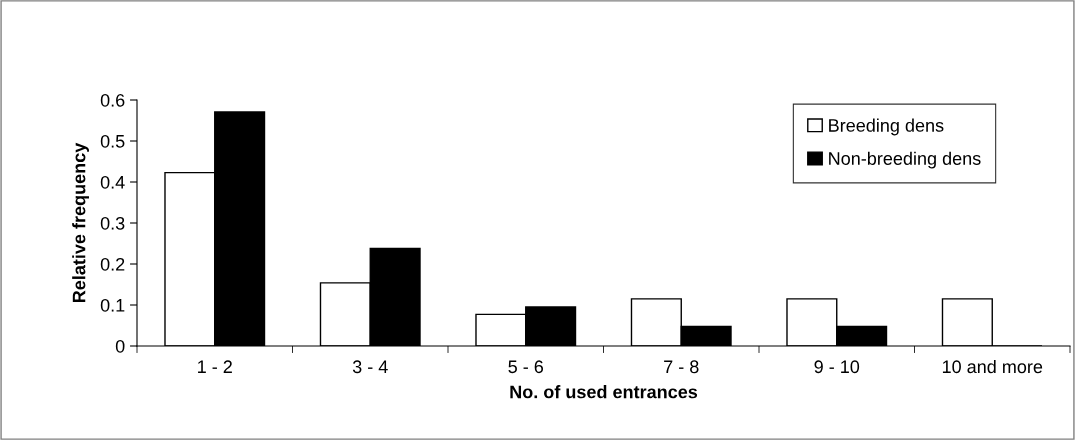 This screenshot has width=1075, height=440. Describe the element at coordinates (112, 182) in the screenshot. I see `y-tick-label: 0.4` at that location.